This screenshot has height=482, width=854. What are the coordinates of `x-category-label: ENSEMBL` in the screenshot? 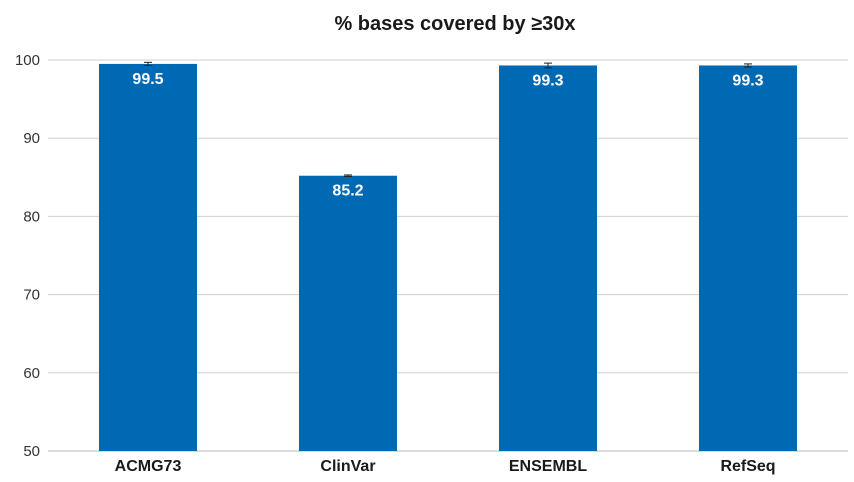 It's located at (548, 466).